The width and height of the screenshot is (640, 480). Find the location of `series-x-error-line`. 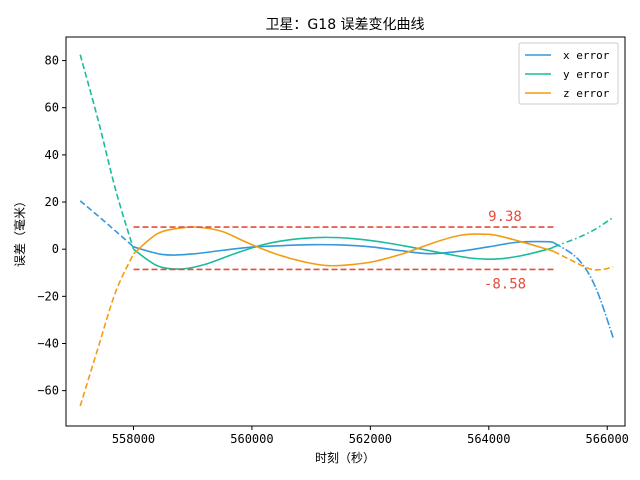

series-x-error-line is located at coordinates (344, 248).